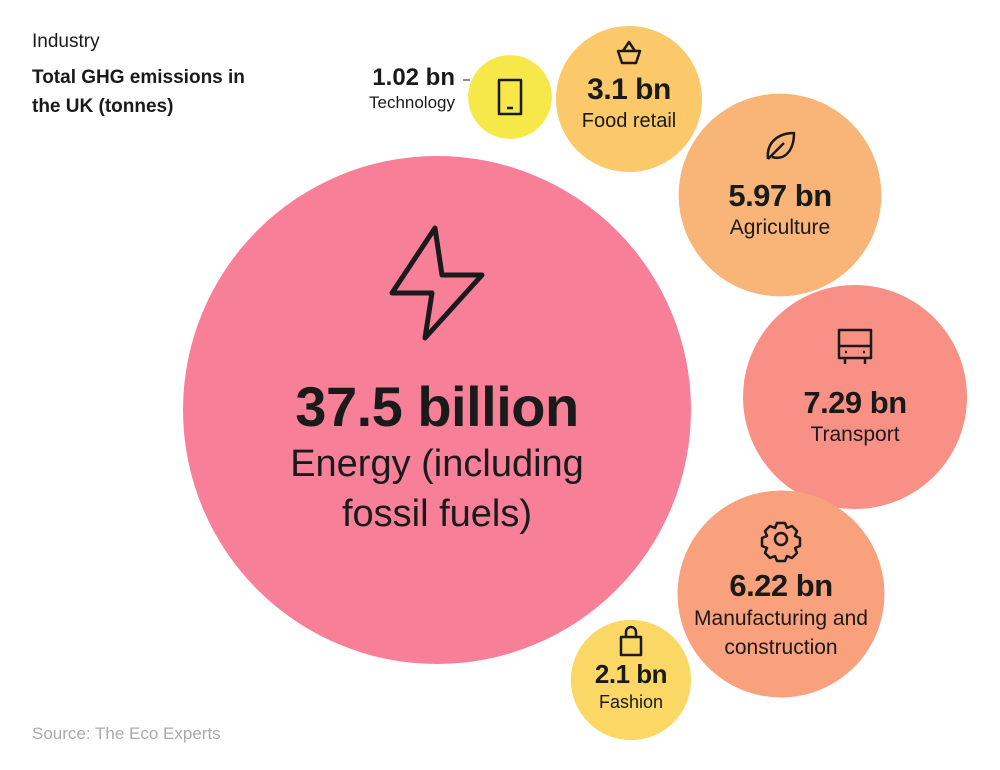 This screenshot has height=770, width=1000. Describe the element at coordinates (629, 120) in the screenshot. I see `category-label: Food retail` at that location.